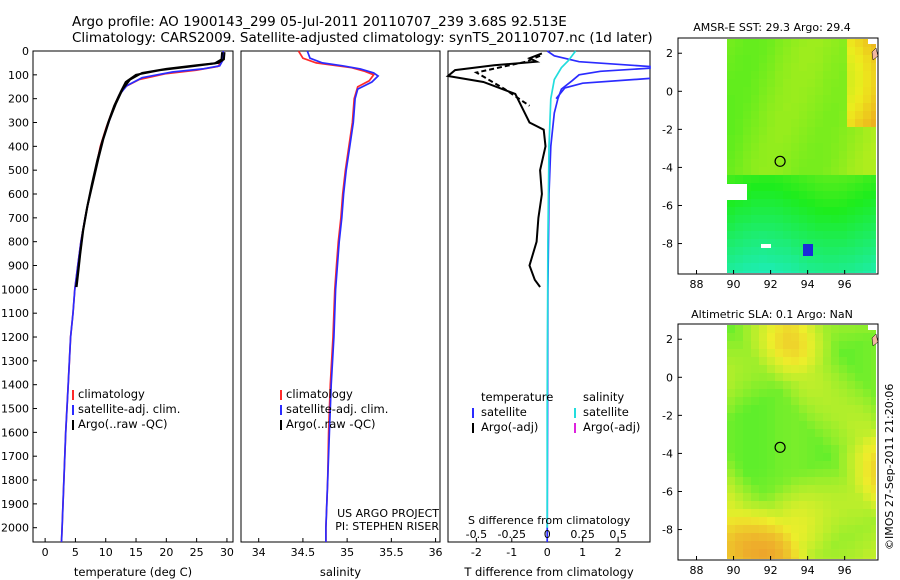 This screenshot has width=900, height=580. What do you see at coordinates (75, 552) in the screenshot?
I see `temperature-xtick-label: 5` at bounding box center [75, 552].